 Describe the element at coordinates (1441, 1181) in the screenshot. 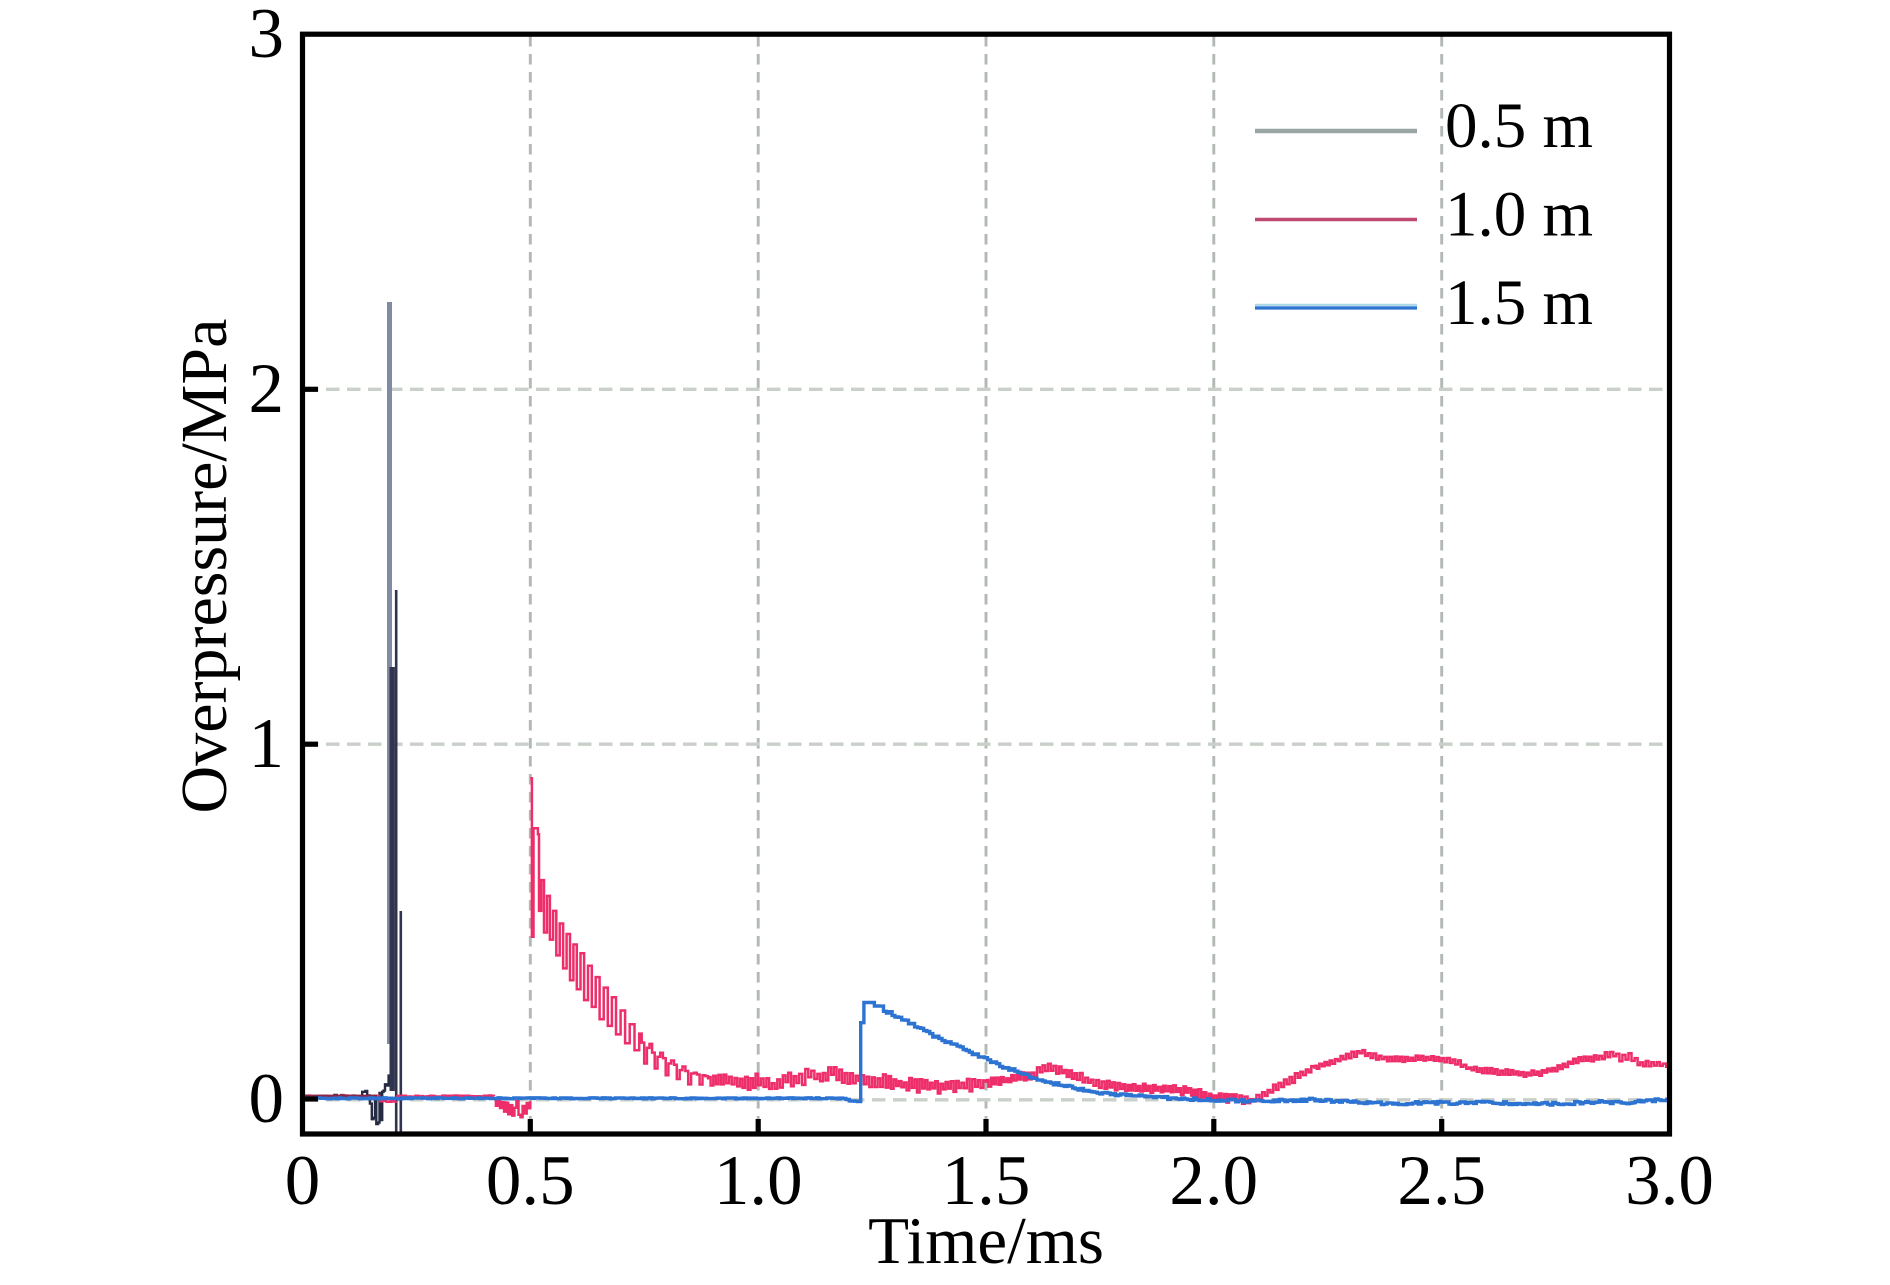

I see `svg-text: 2.5` at that location.